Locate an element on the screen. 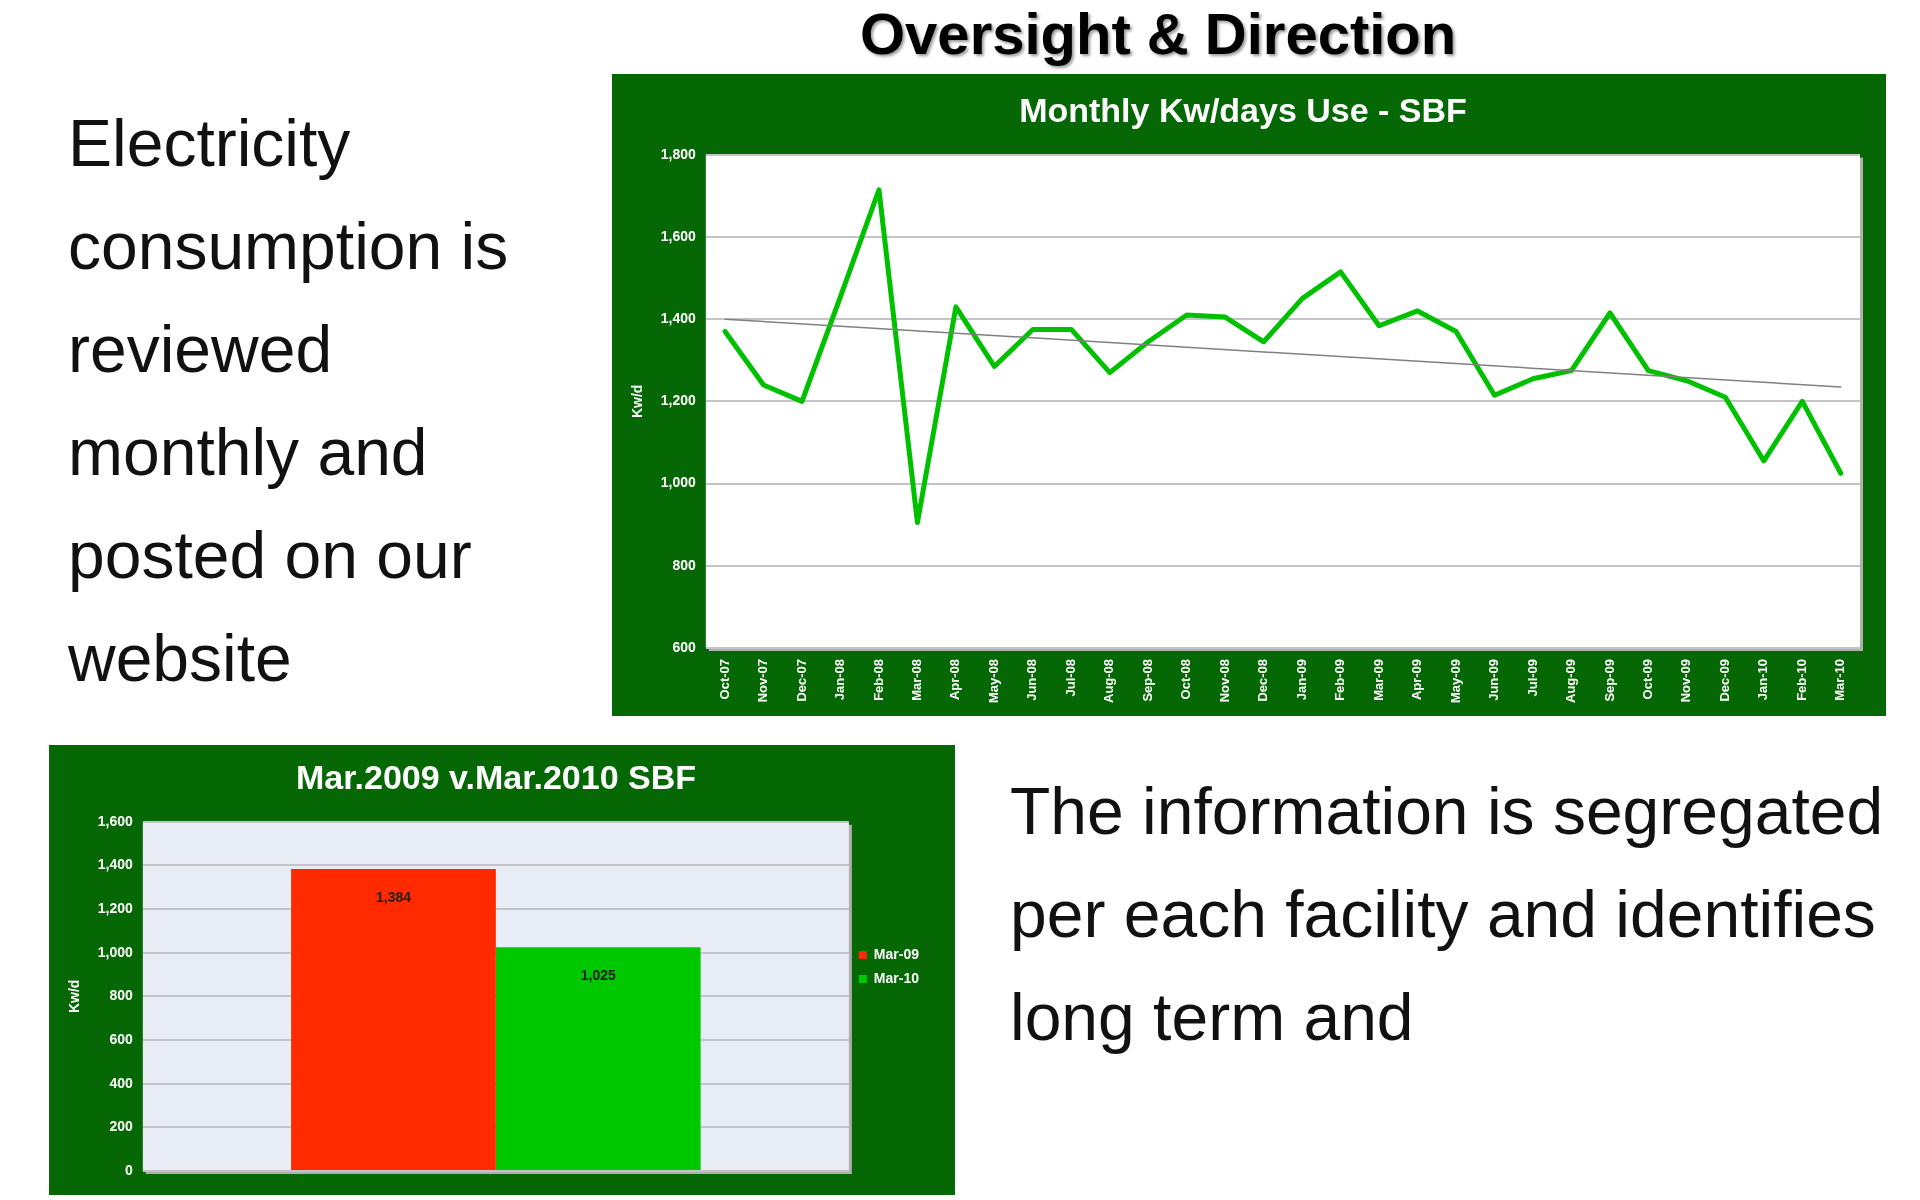 This screenshot has width=1920, height=1200. y-tick-label: 400 is located at coordinates (121, 1082).